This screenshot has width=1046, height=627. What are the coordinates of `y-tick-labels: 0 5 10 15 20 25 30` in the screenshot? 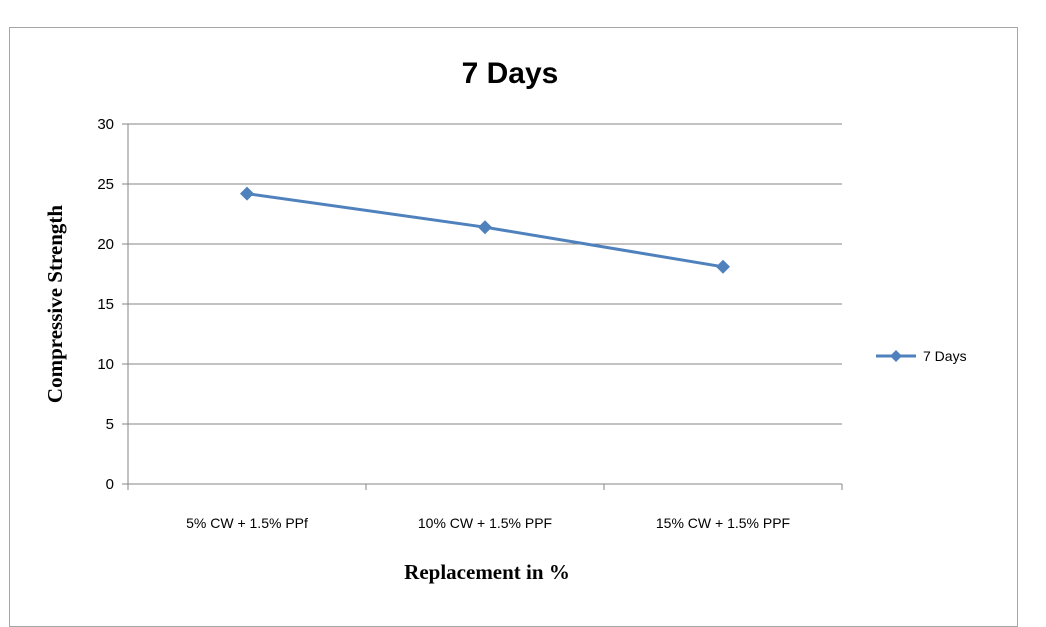 It's located at (105, 304).